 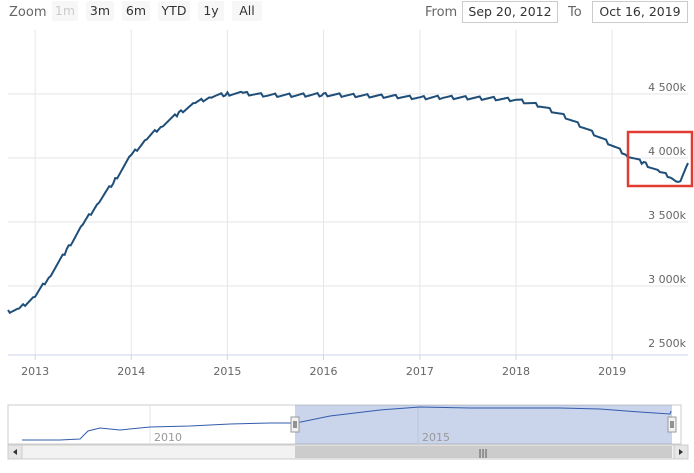 What do you see at coordinates (672, 424) in the screenshot?
I see `navigator-handle-right` at bounding box center [672, 424].